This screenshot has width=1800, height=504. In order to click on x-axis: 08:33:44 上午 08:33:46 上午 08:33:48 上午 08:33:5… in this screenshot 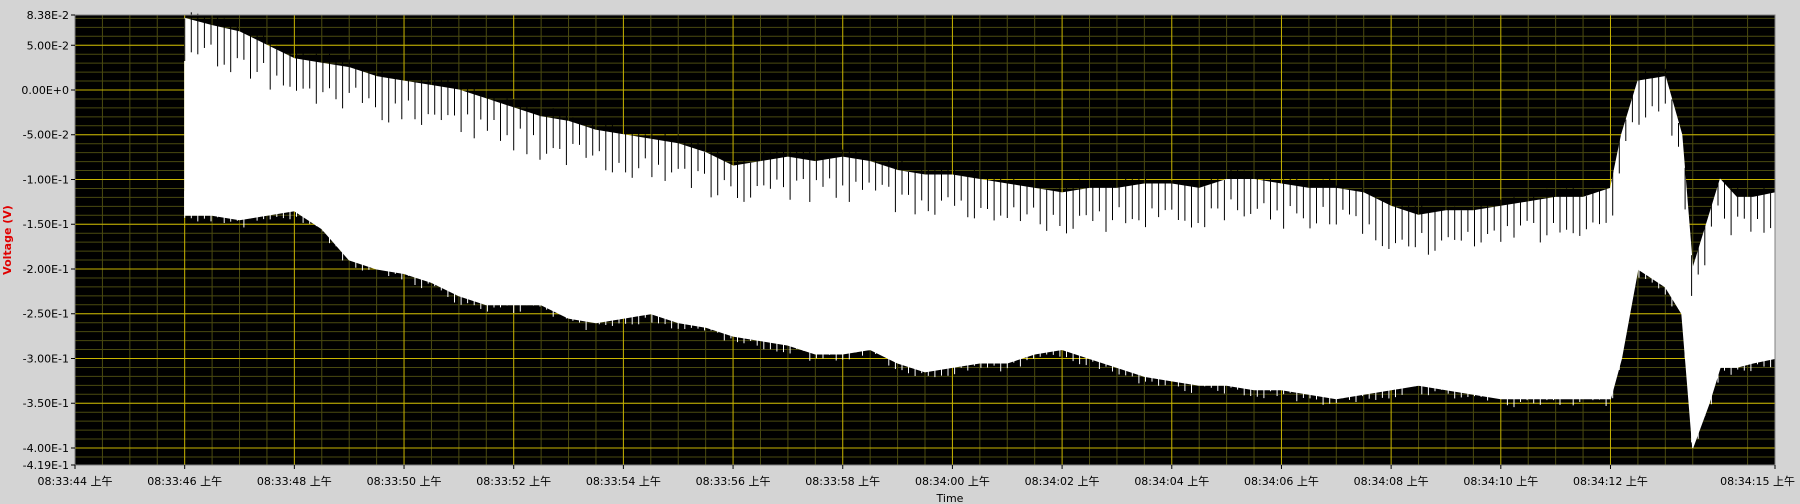, I will do `click(916, 476)`.